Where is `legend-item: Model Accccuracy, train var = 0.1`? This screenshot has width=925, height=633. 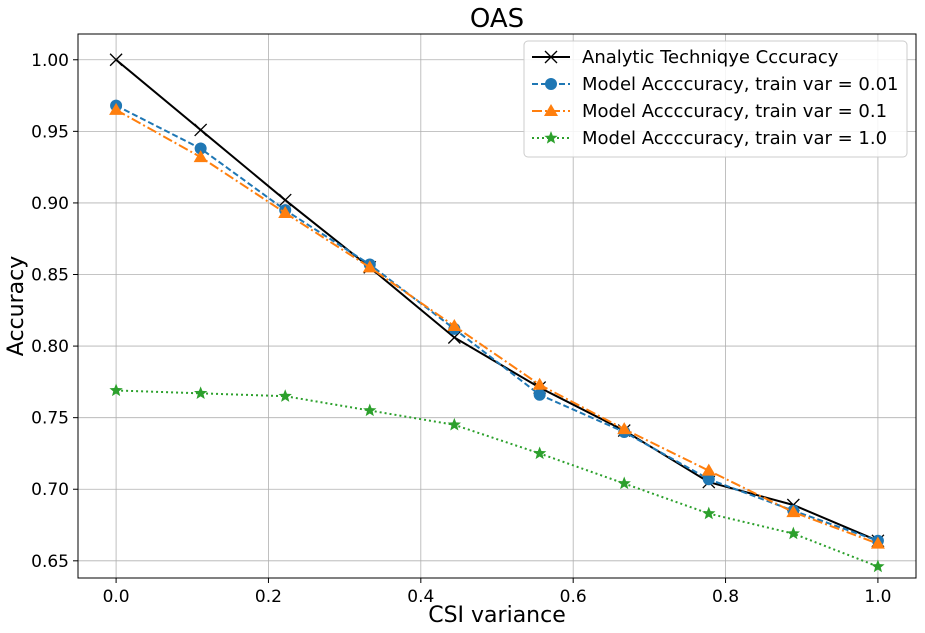 legend-item: Model Accccuracy, train var = 0.1 is located at coordinates (709, 111).